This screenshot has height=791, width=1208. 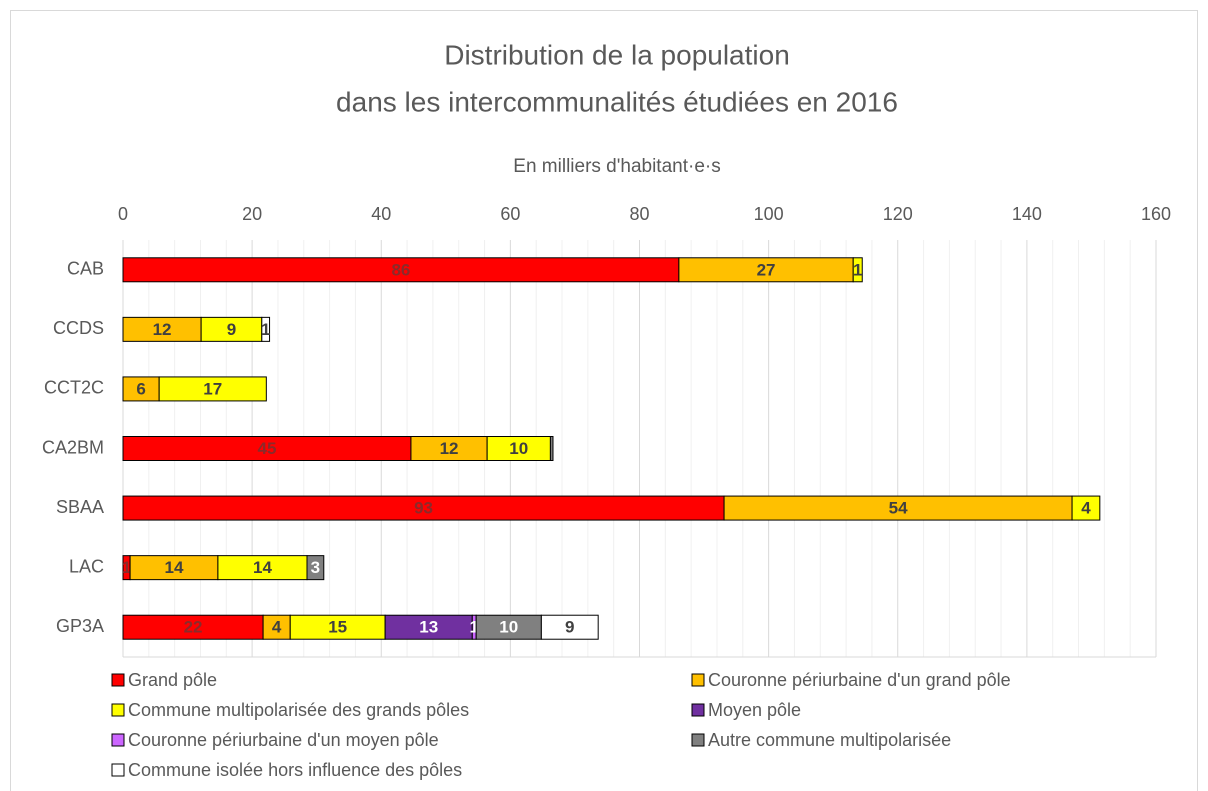 What do you see at coordinates (829, 740) in the screenshot?
I see `legend-label: Autre commune multipolarisée` at bounding box center [829, 740].